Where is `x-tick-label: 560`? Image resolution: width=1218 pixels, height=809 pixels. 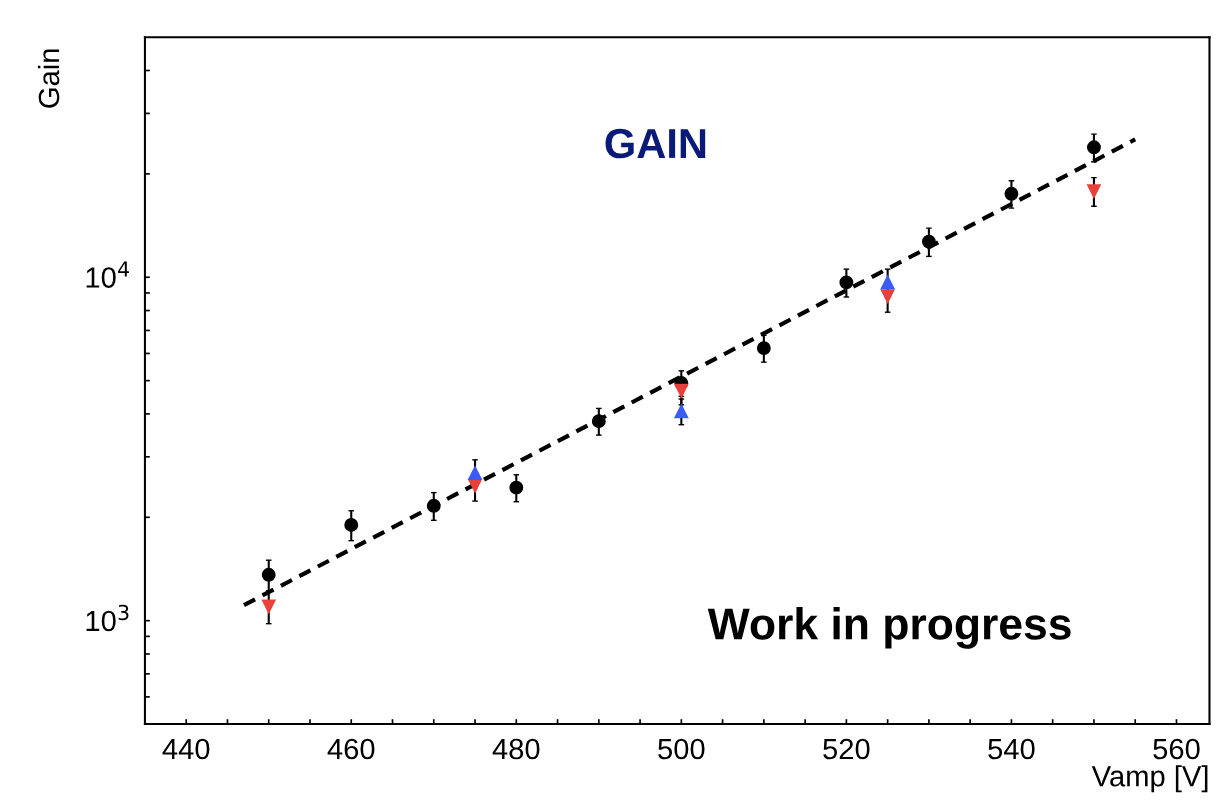
x-tick-label: 560 is located at coordinates (1176, 749).